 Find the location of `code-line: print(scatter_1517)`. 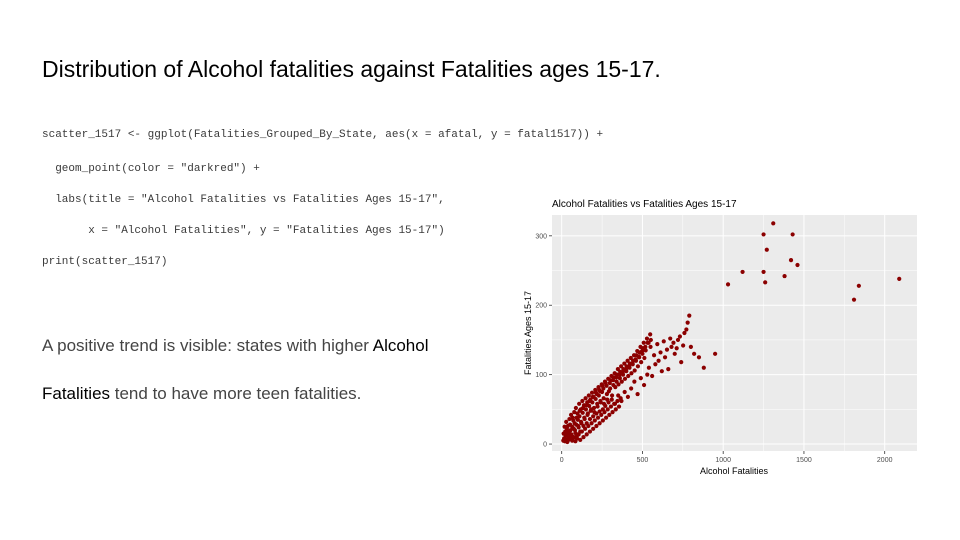

code-line: print(scatter_1517) is located at coordinates (105, 262).